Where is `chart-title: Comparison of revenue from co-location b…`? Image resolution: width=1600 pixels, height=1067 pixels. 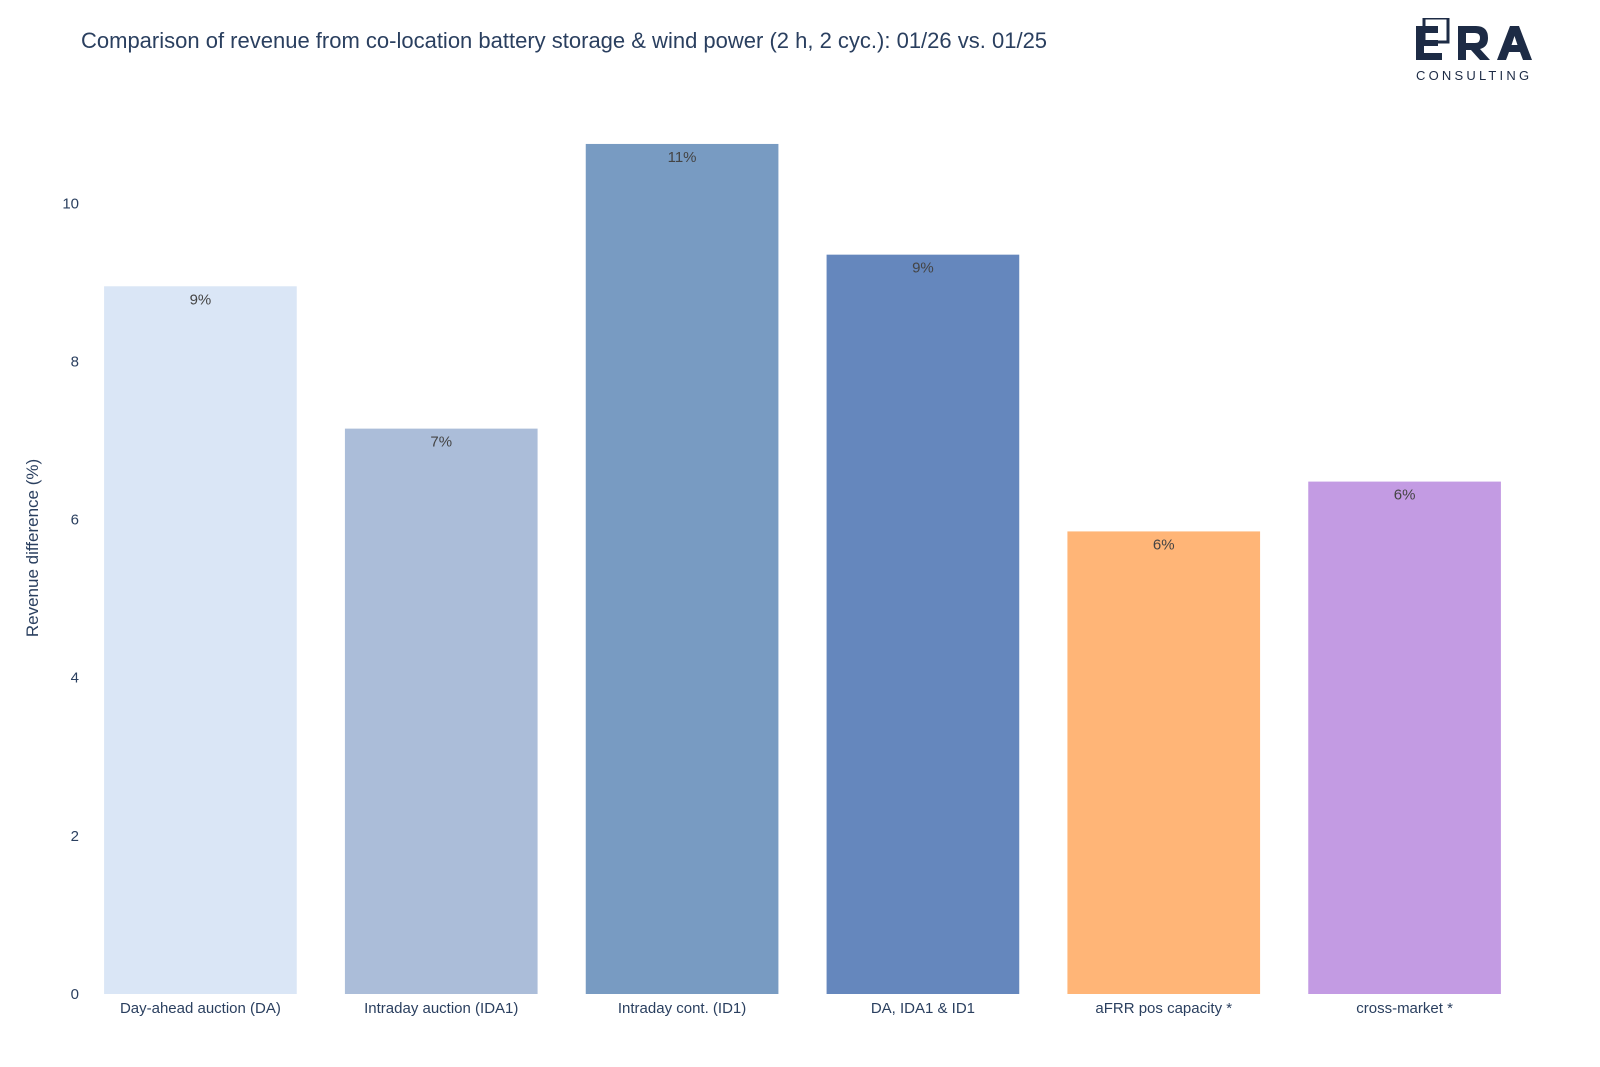
chart-title: Comparison of revenue from co-location b… is located at coordinates (564, 40).